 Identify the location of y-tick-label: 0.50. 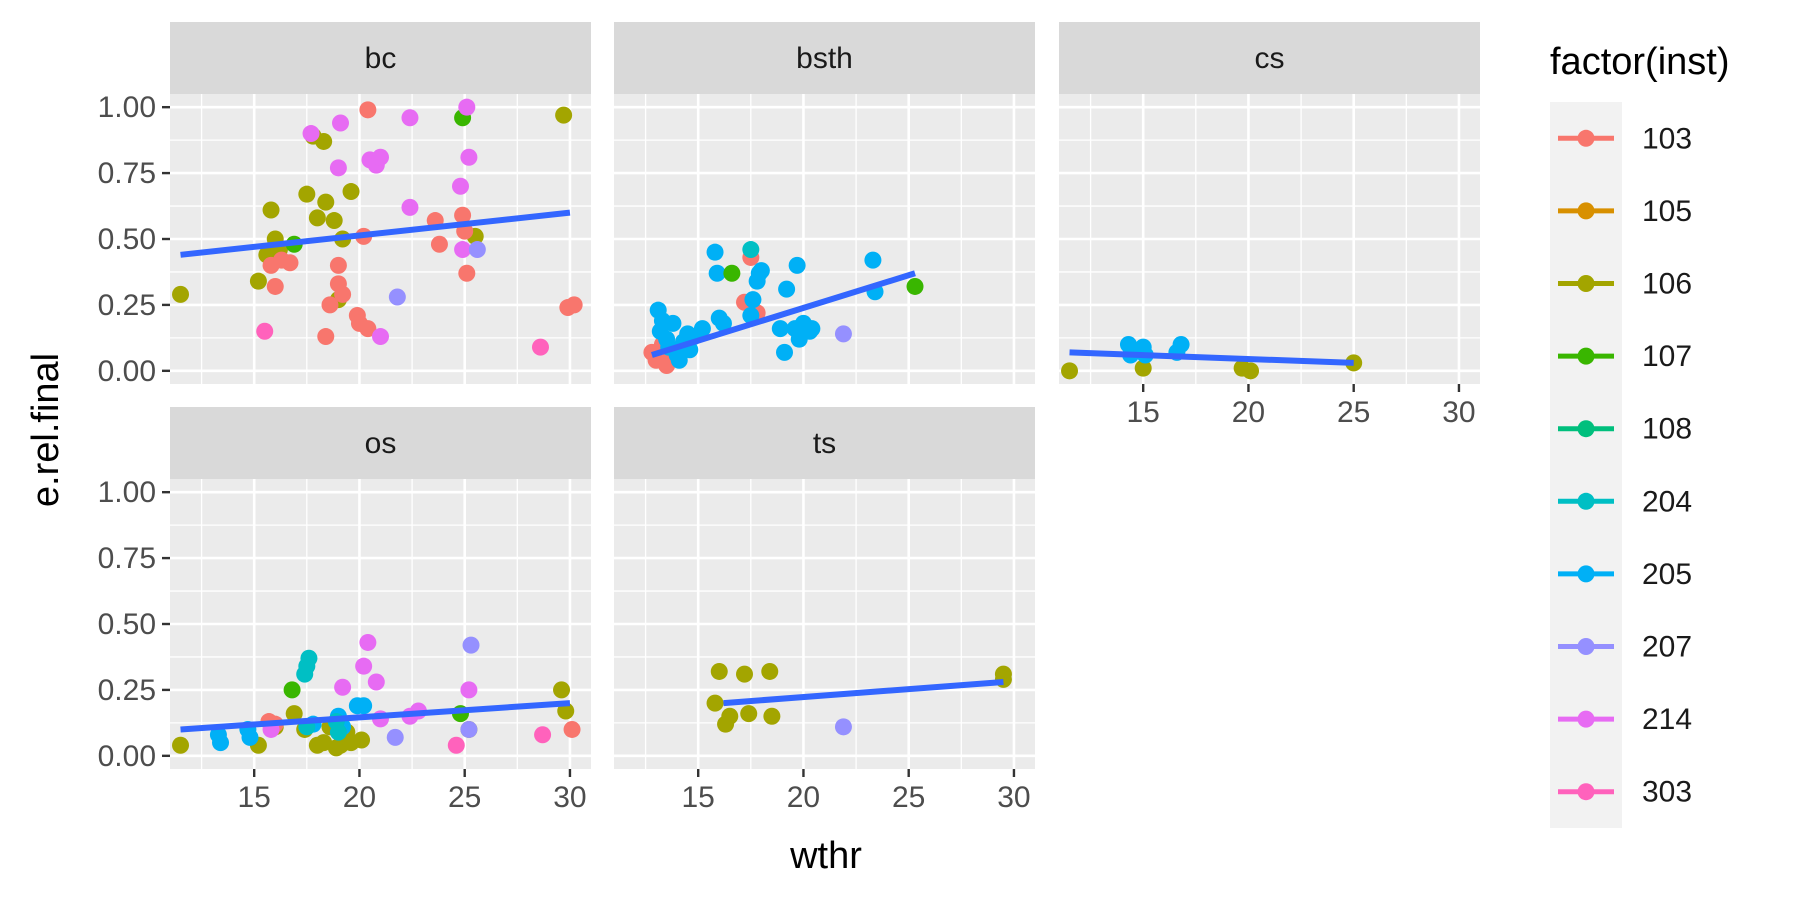
(127, 239).